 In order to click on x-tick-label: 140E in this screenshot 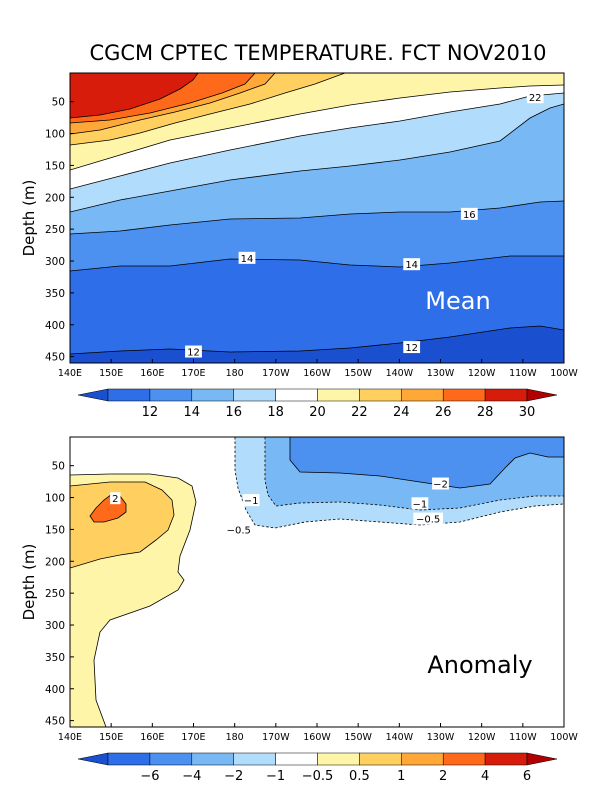, I will do `click(70, 737)`.